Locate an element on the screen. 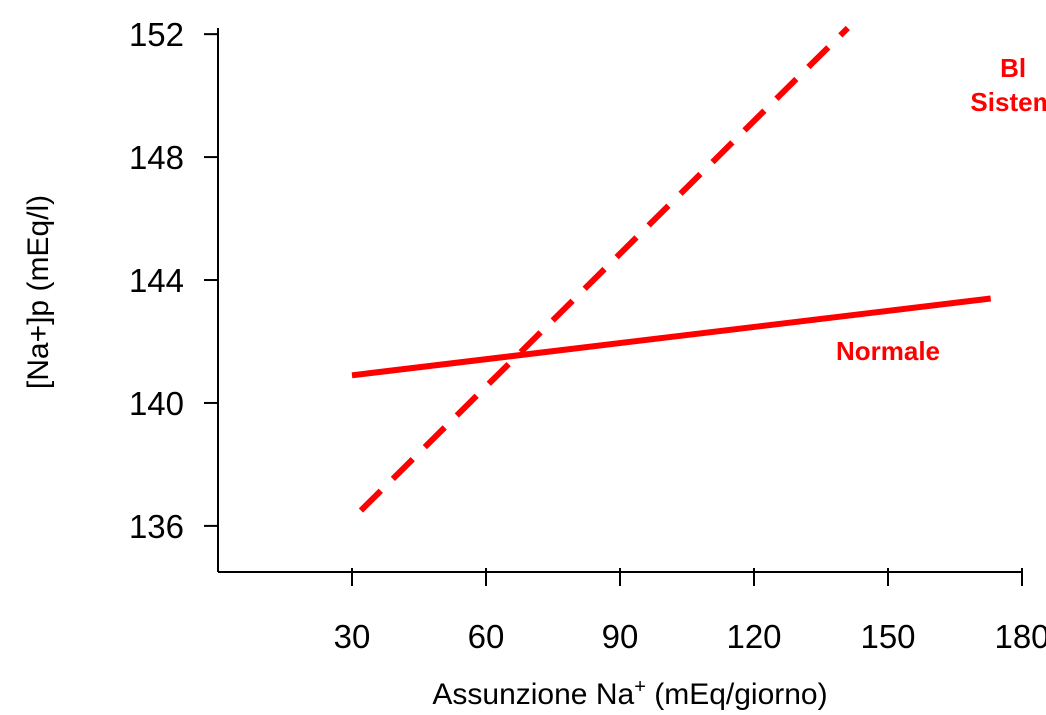 The image size is (1046, 715). series-line-normale is located at coordinates (671, 337).